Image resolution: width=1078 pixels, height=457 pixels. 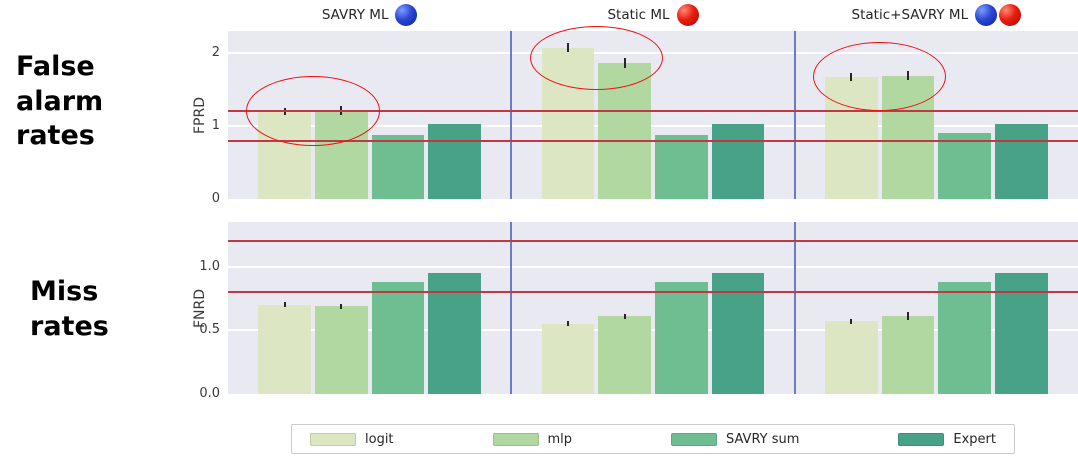 What do you see at coordinates (910, 15) in the screenshot?
I see `column-title-label: Static+SAVRY ML` at bounding box center [910, 15].